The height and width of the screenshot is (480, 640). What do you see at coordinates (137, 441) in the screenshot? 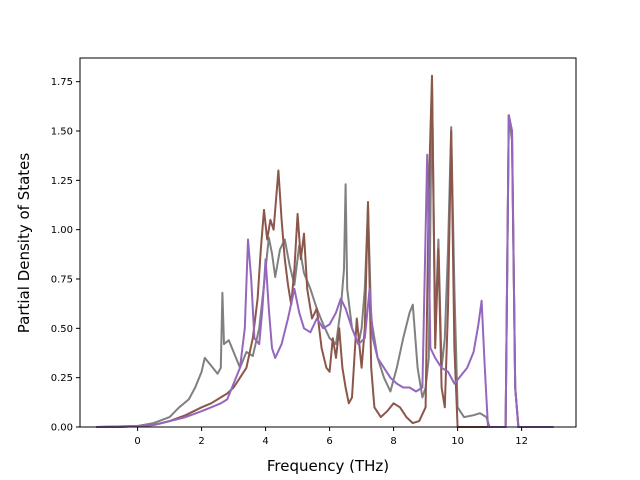
I see `x-tick-label: 0` at bounding box center [137, 441].